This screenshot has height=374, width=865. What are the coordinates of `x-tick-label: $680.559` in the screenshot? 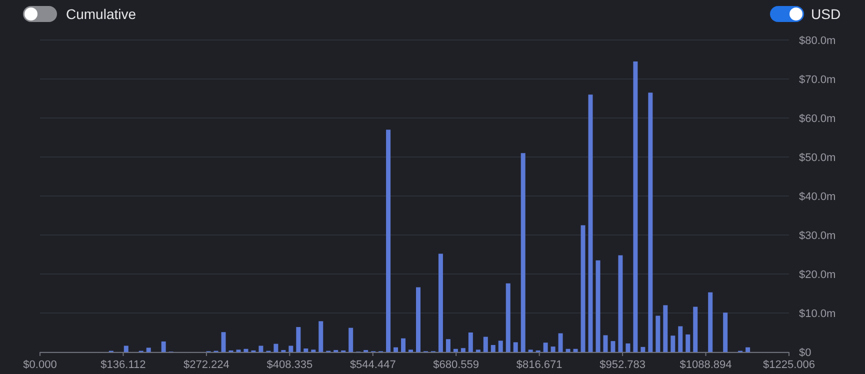 It's located at (456, 365).